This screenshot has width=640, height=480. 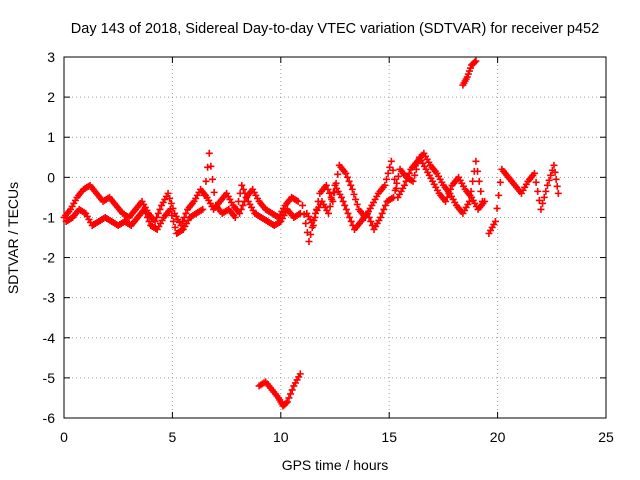 What do you see at coordinates (606, 437) in the screenshot?
I see `x-tick-label: 25` at bounding box center [606, 437].